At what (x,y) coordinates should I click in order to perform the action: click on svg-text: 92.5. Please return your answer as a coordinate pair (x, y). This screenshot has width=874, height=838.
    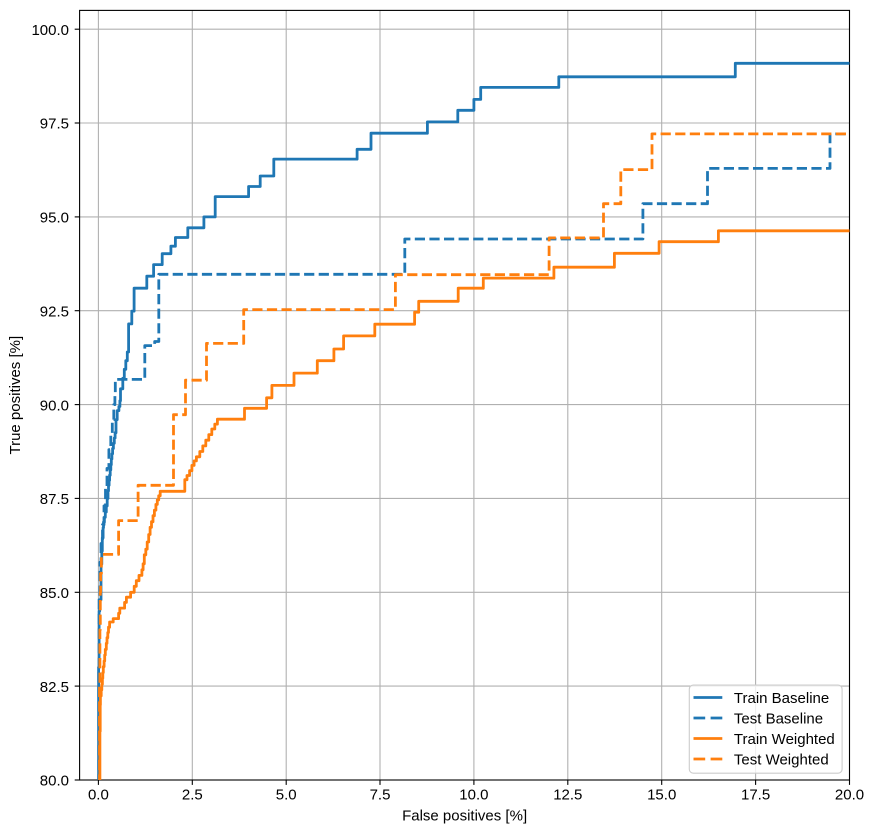
    Looking at the image, I should click on (54, 311).